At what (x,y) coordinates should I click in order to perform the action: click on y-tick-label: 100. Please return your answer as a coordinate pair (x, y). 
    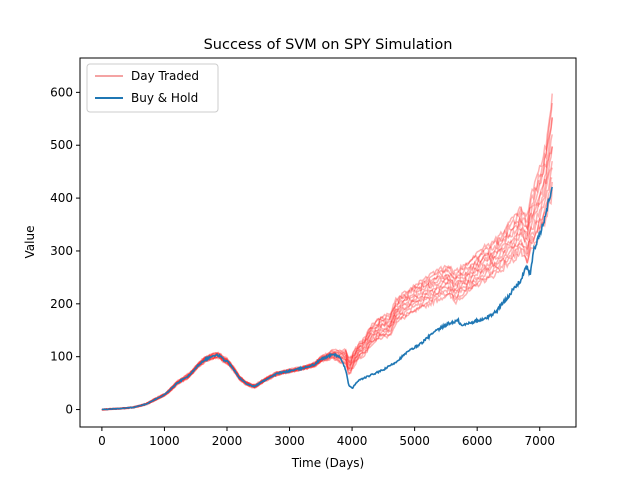
    Looking at the image, I should click on (61, 357).